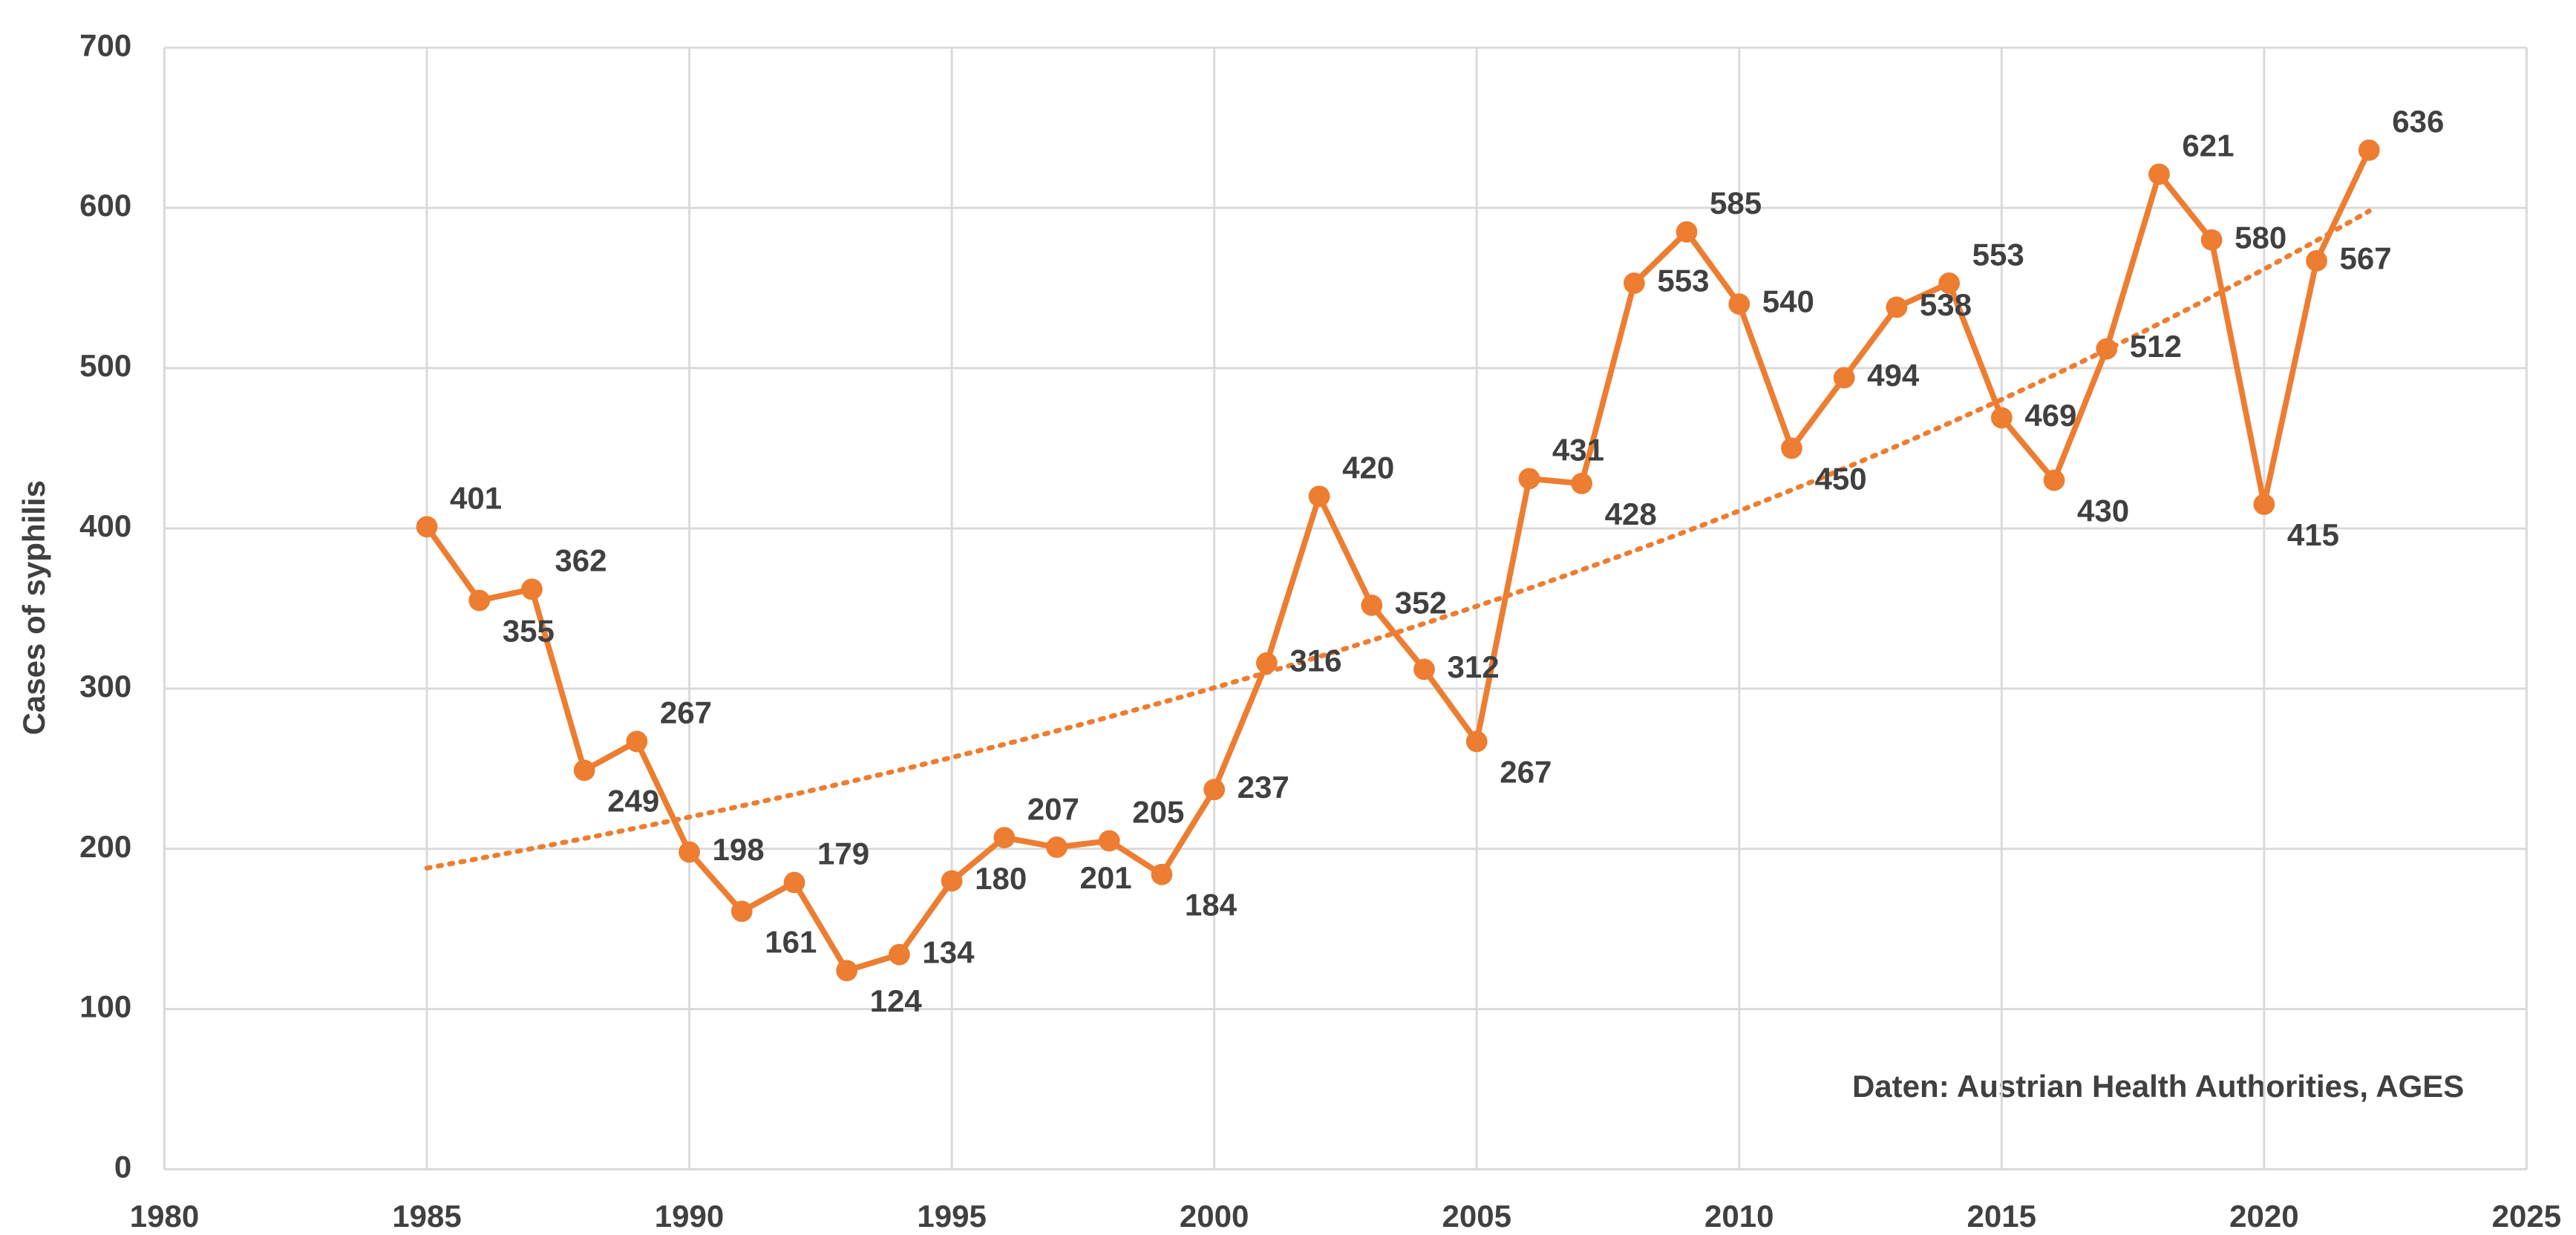 The image size is (2576, 1235). I want to click on data-label: 352, so click(1421, 603).